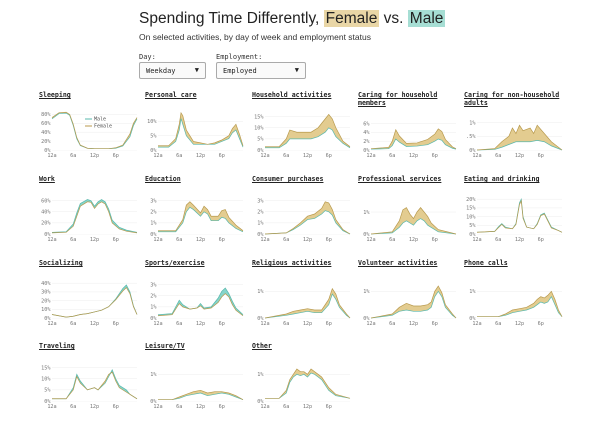  What do you see at coordinates (366, 133) in the screenshot?
I see `y-tick-label: 4%` at bounding box center [366, 133].